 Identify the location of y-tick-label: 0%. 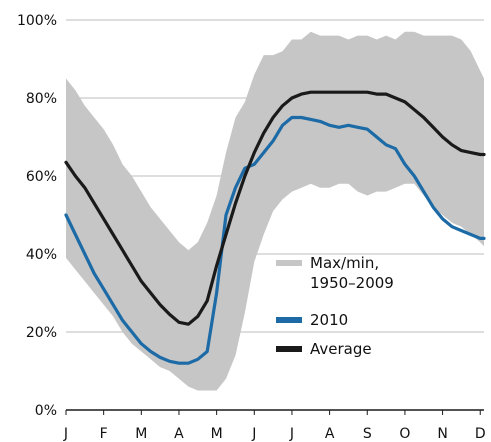
(46, 411).